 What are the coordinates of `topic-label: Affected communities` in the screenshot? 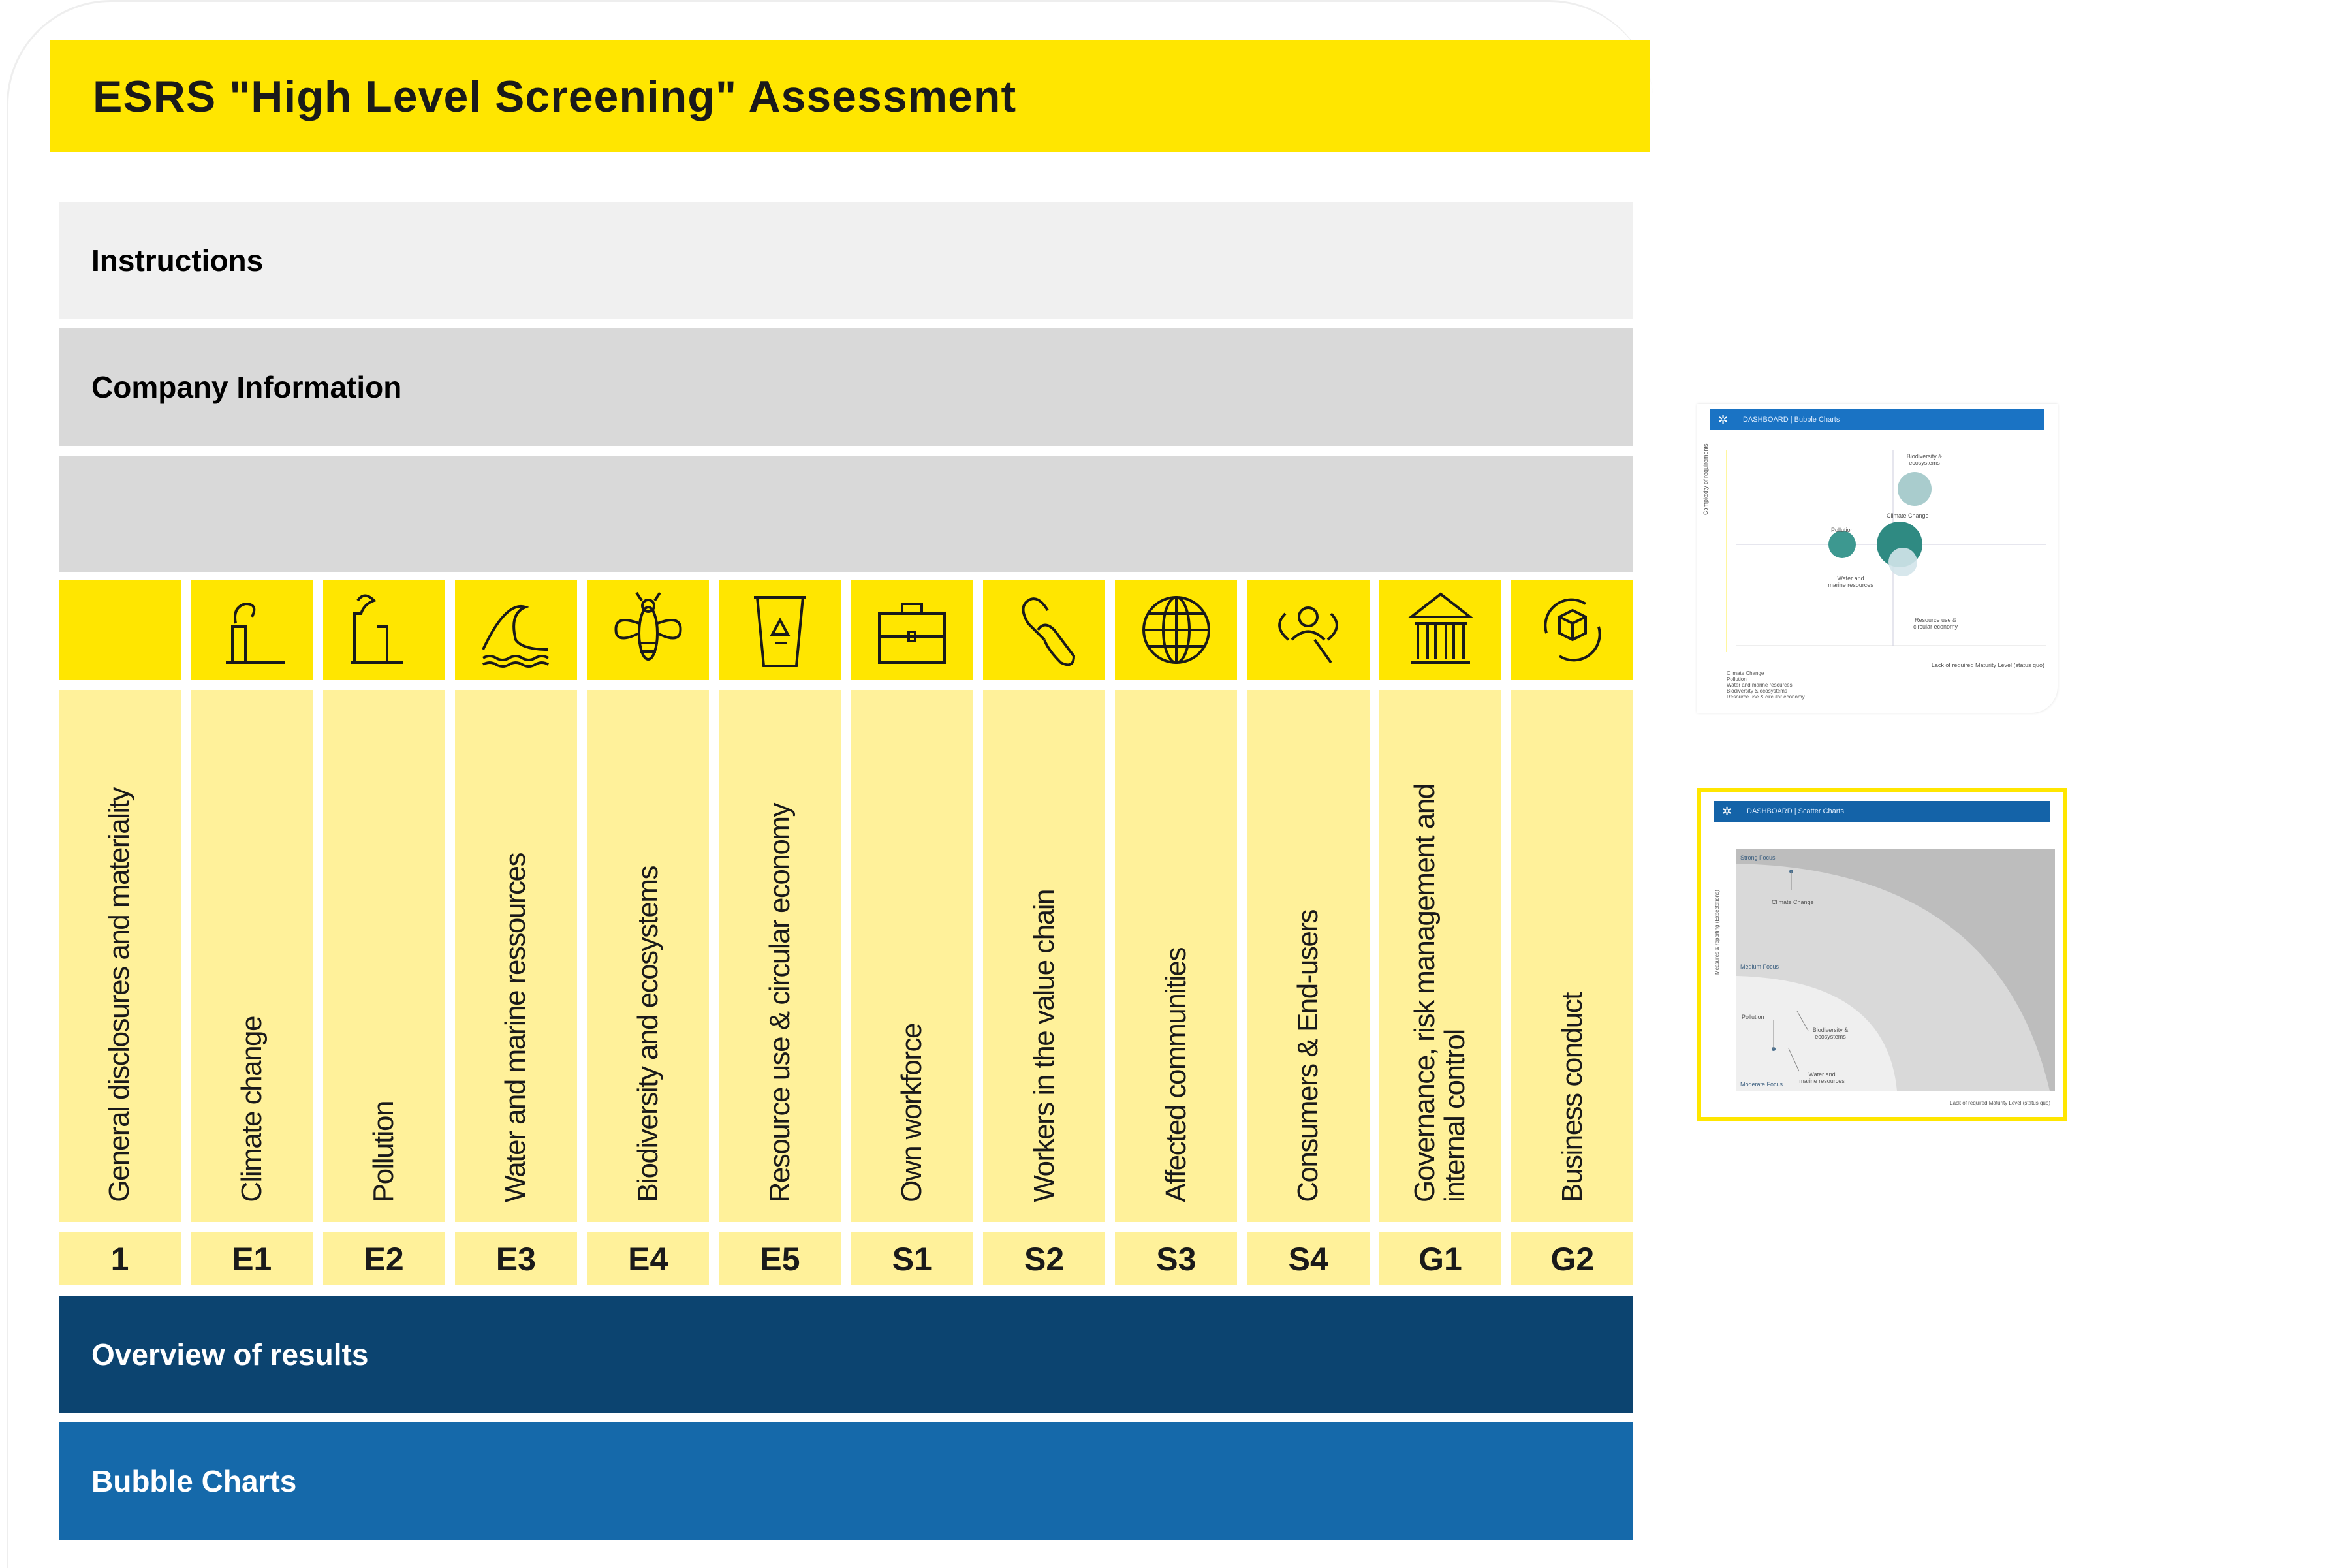 It's located at (1175, 1075).